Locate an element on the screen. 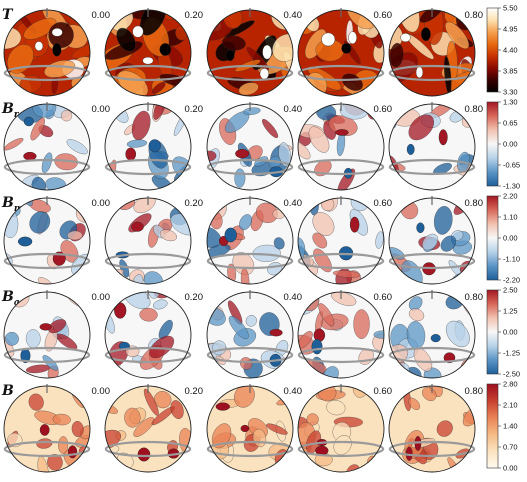 The image size is (527, 482). colorbar-tick-label: 0.65 is located at coordinates (510, 123).